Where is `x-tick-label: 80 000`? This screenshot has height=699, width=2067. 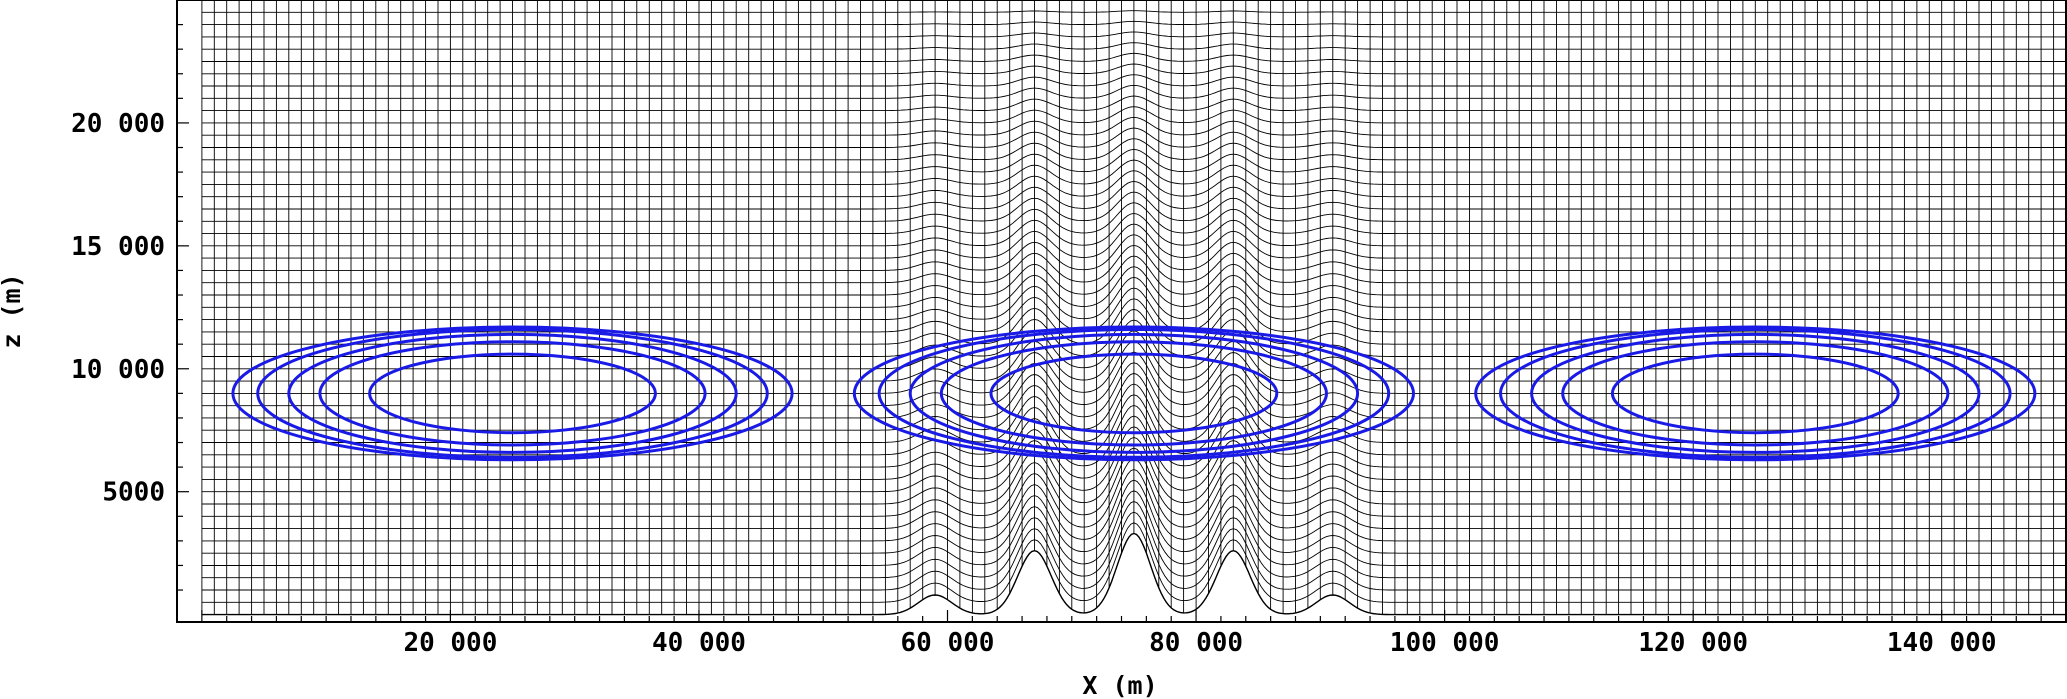 x-tick-label: 80 000 is located at coordinates (1196, 643).